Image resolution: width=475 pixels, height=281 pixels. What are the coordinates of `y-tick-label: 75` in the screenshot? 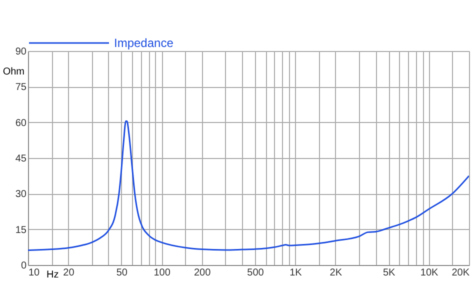 It's located at (21, 88).